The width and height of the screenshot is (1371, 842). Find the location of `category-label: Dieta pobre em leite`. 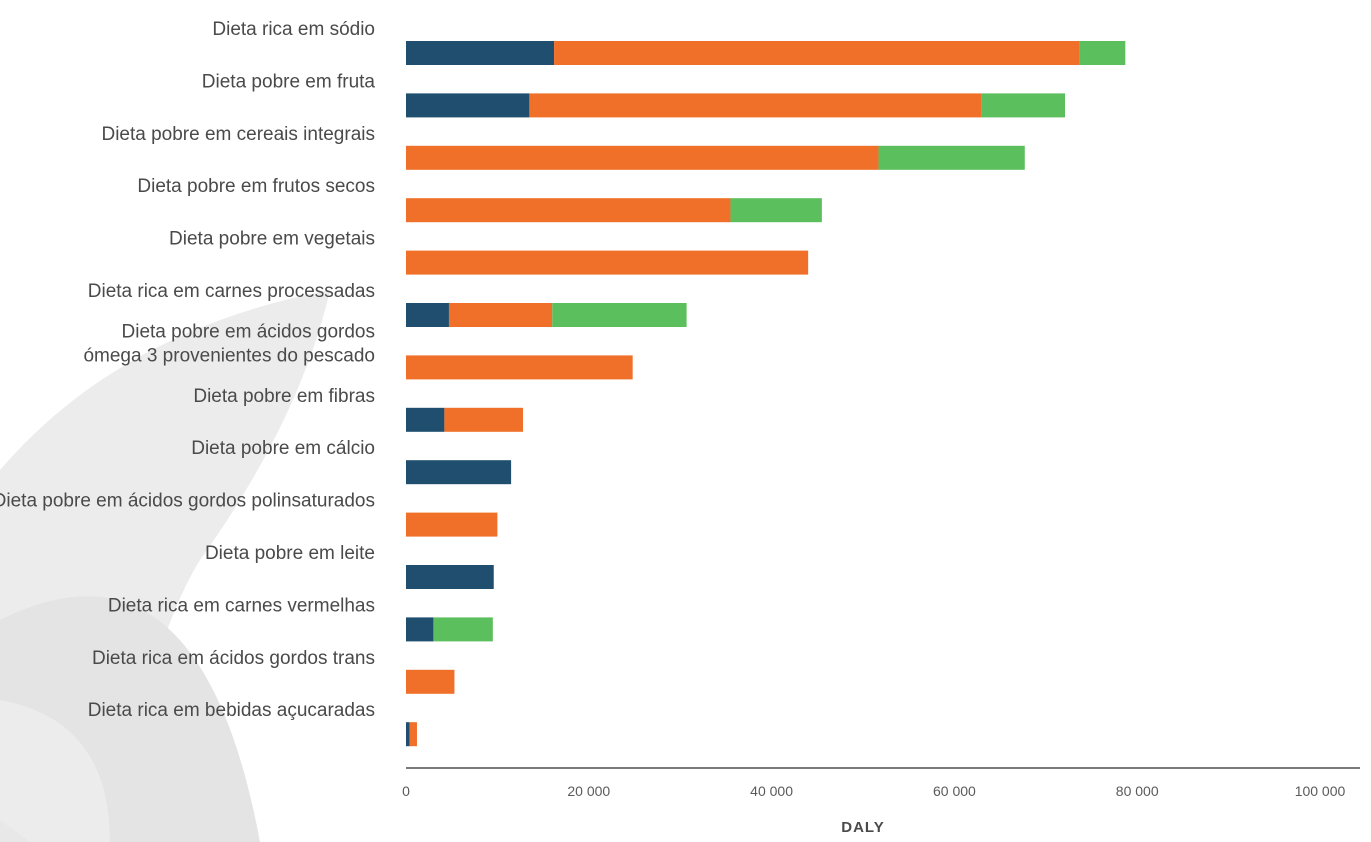

category-label: Dieta pobre em leite is located at coordinates (290, 553).